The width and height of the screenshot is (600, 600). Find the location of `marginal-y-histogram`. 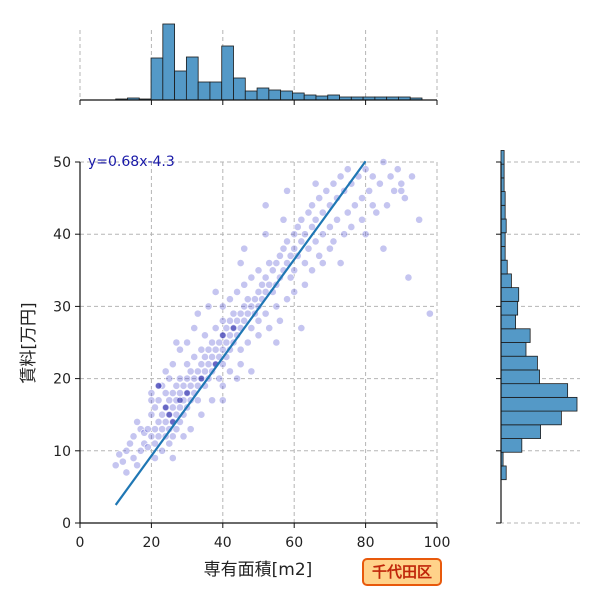

marginal-y-histogram is located at coordinates (538, 337).